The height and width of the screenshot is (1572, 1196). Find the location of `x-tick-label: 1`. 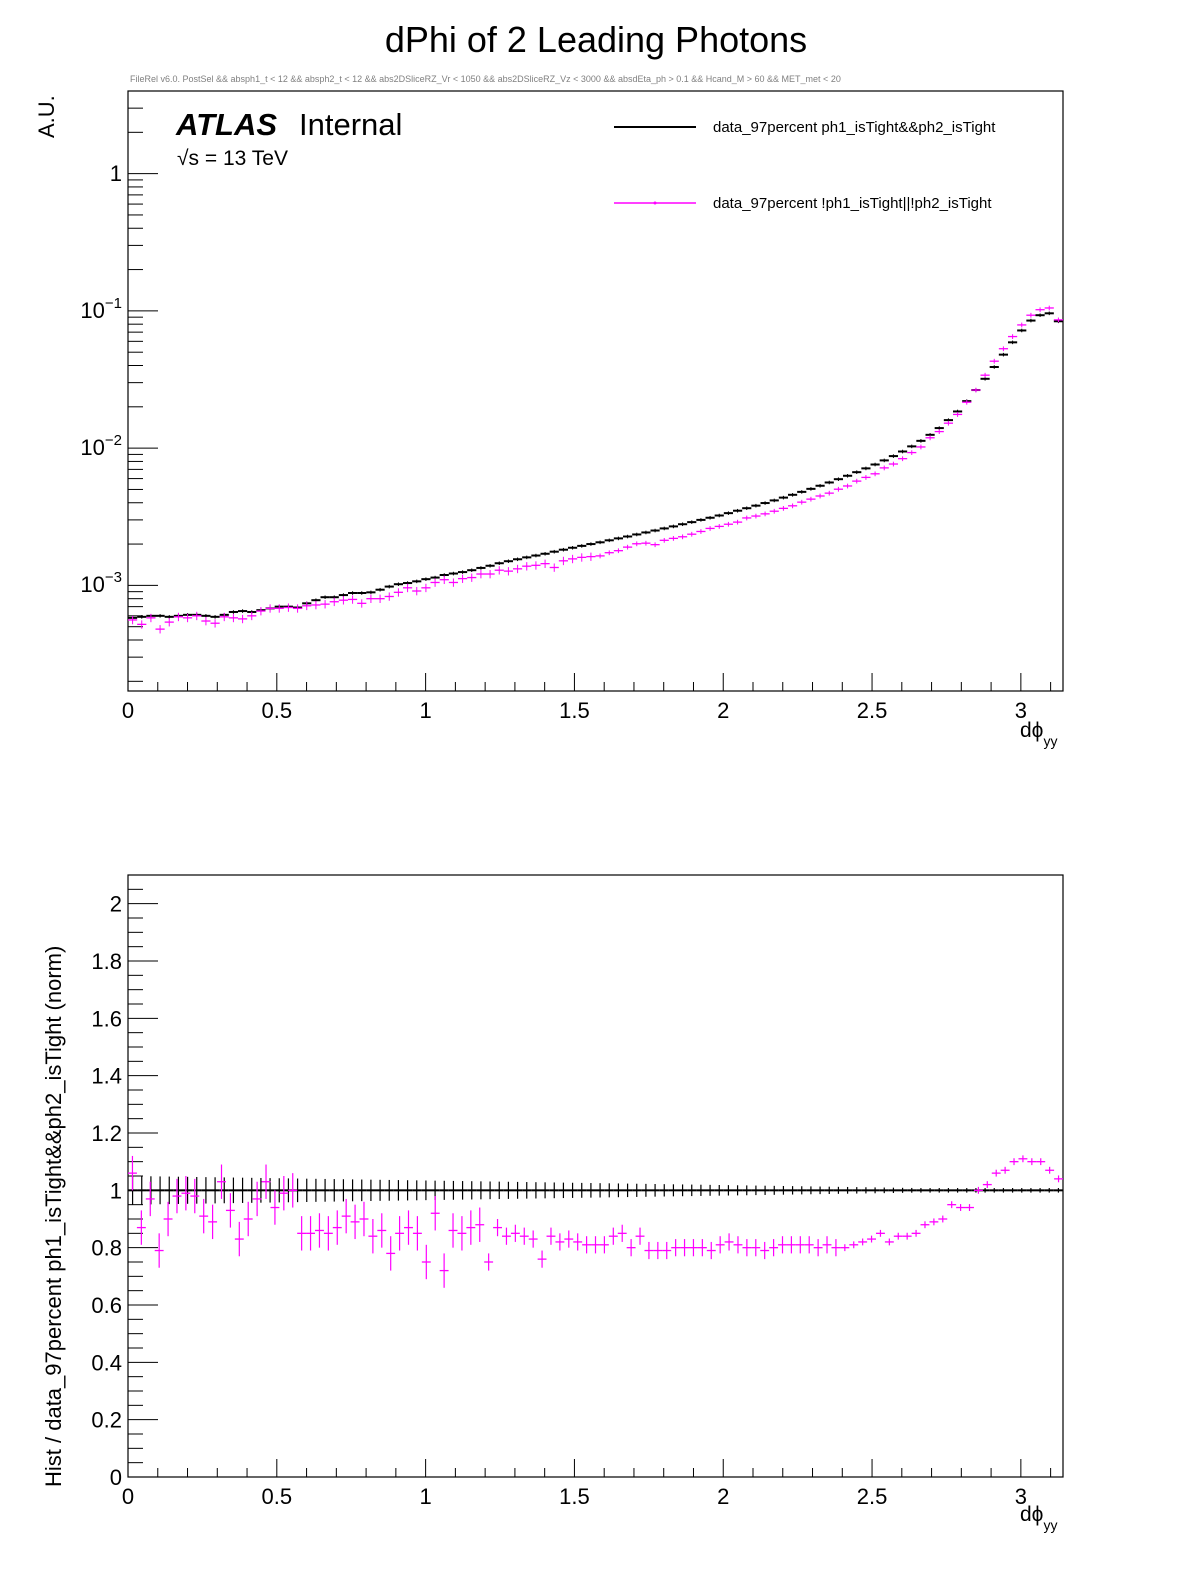

x-tick-label: 1 is located at coordinates (425, 1496).